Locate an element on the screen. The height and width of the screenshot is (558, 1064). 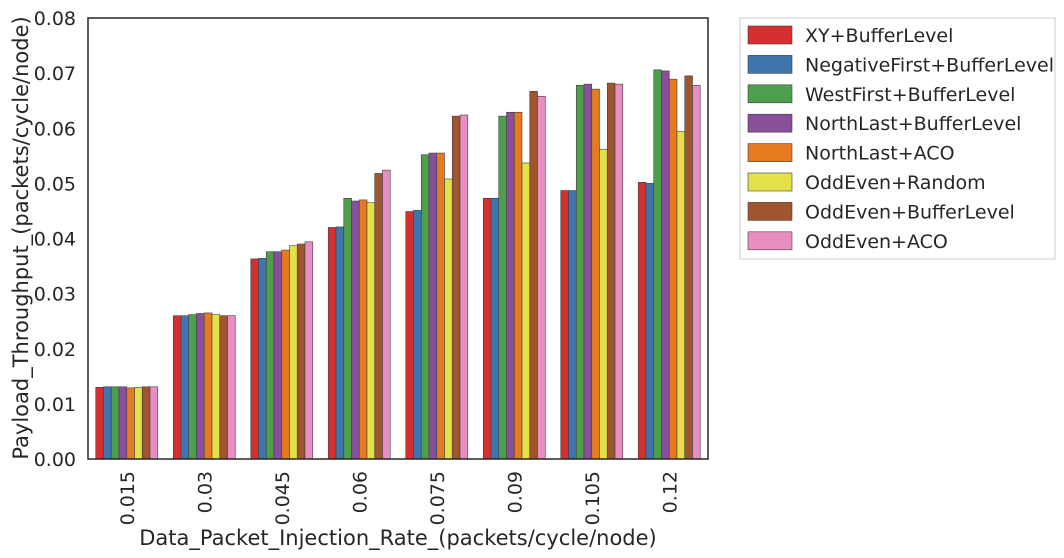
y-tick-label: 0.00 is located at coordinates (55, 460).